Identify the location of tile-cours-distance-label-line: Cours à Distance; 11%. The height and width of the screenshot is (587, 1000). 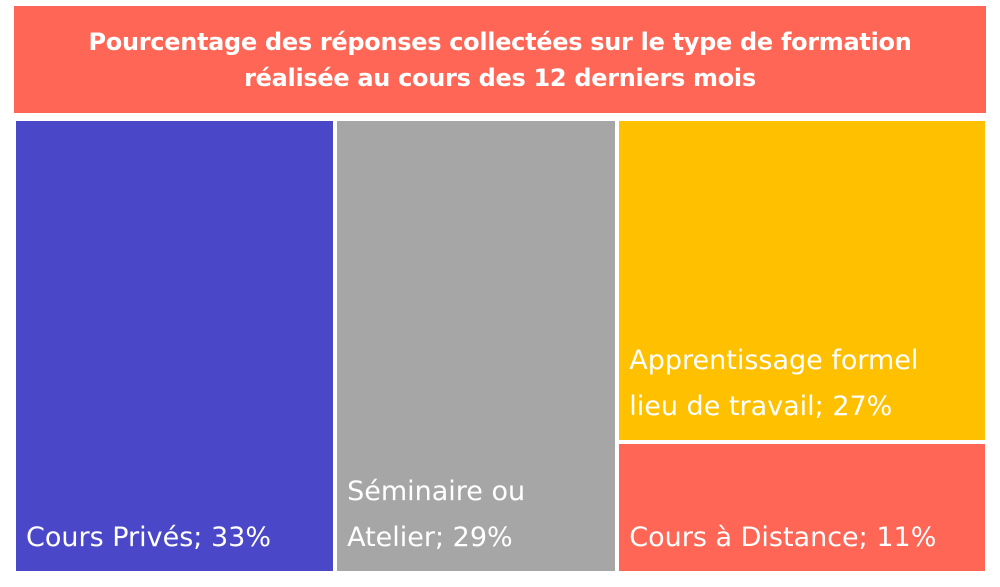
(783, 537).